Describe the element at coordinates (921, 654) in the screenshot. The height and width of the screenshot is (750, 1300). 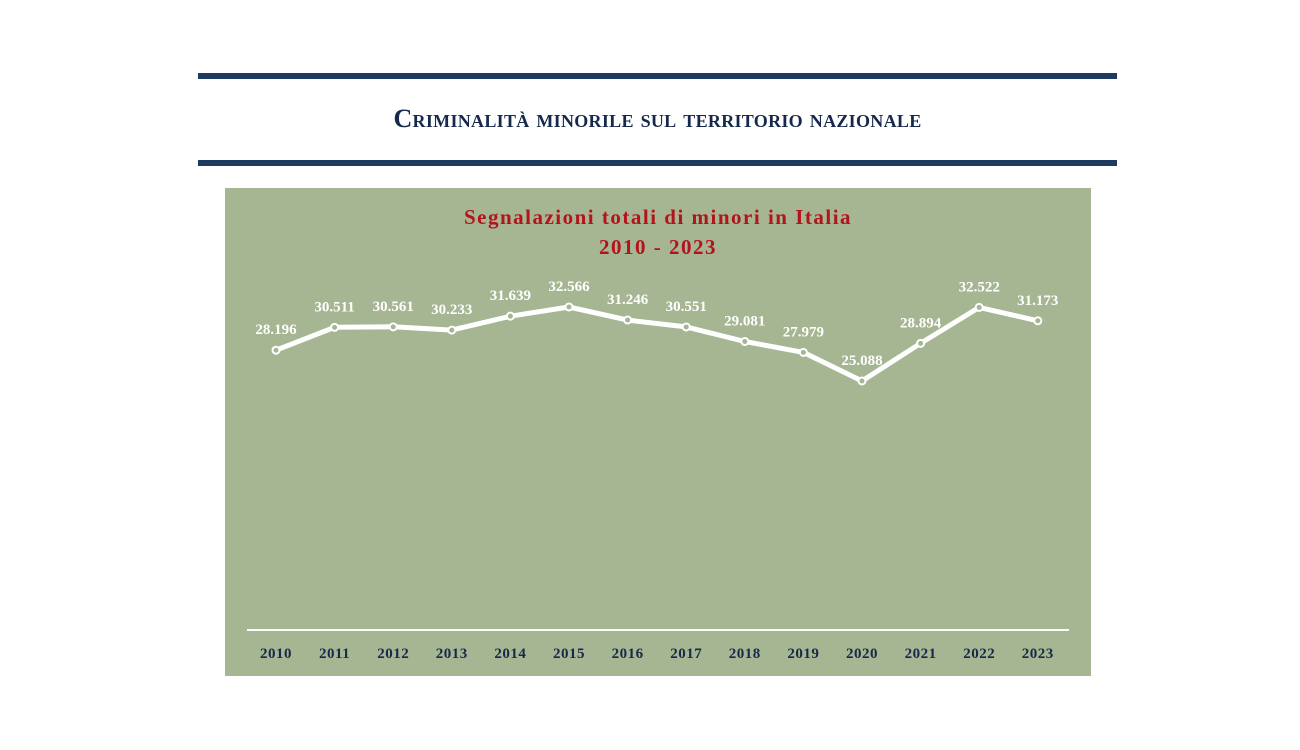
I see `x-tick-label-2021: 2021` at that location.